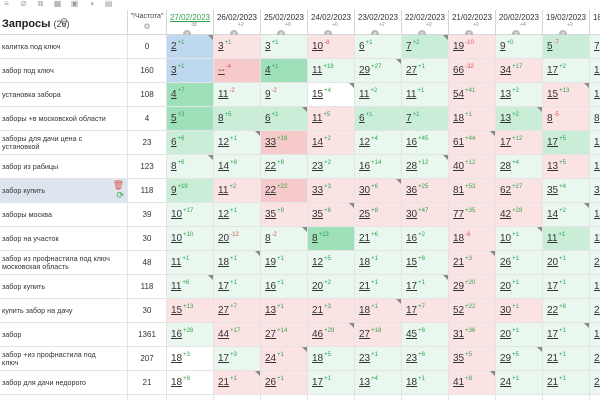 The height and width of the screenshot is (400, 600). I want to click on position-cell: 16+45, so click(424, 143).